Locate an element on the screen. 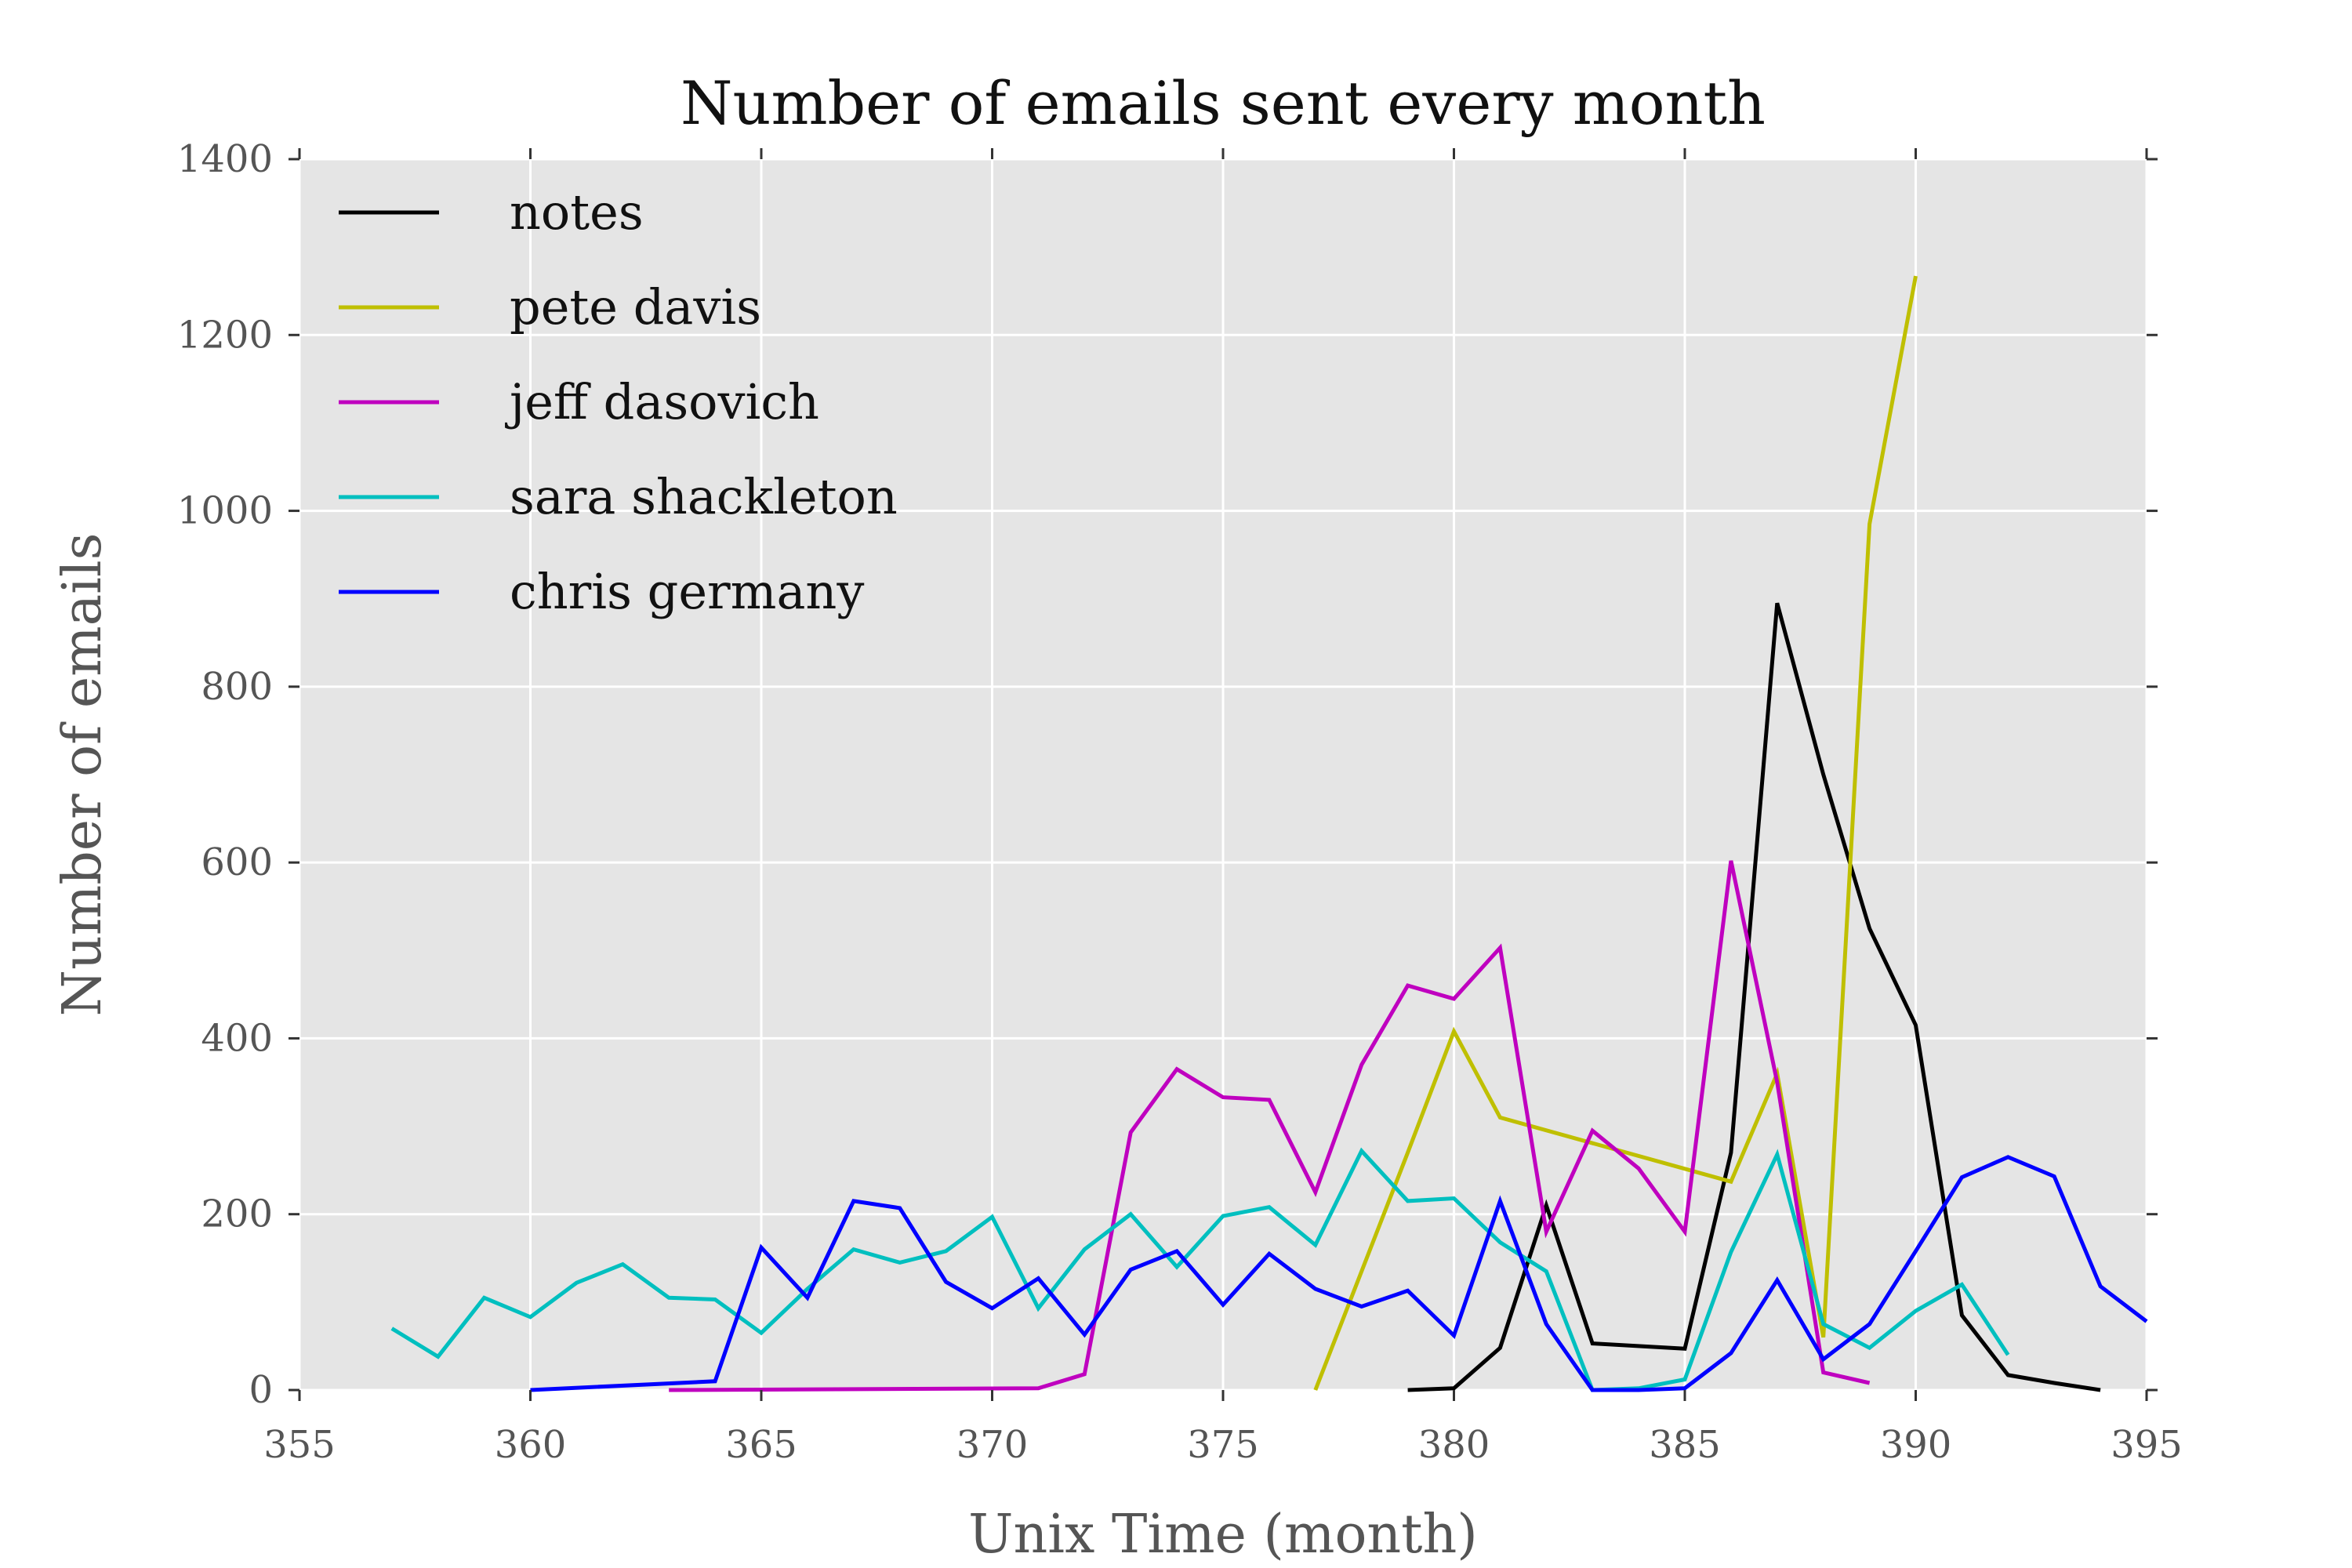  series-line-sara-shackleton is located at coordinates (1200, 1269).